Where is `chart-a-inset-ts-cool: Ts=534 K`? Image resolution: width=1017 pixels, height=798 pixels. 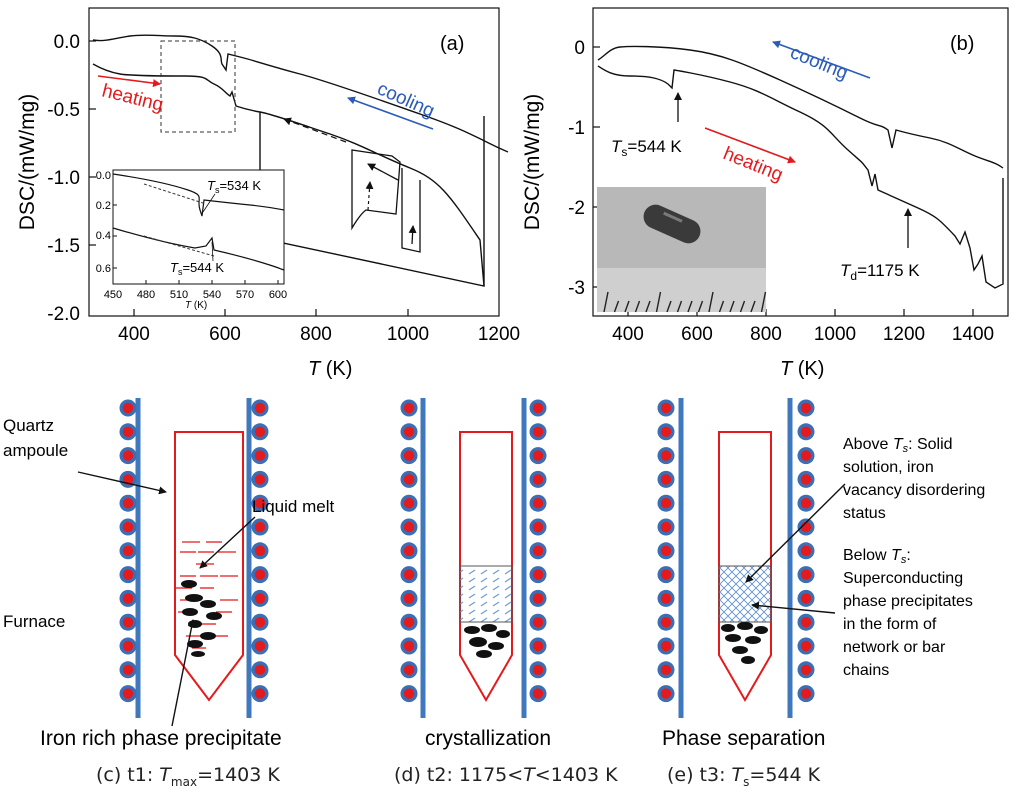 chart-a-inset-ts-cool: Ts=534 K is located at coordinates (234, 186).